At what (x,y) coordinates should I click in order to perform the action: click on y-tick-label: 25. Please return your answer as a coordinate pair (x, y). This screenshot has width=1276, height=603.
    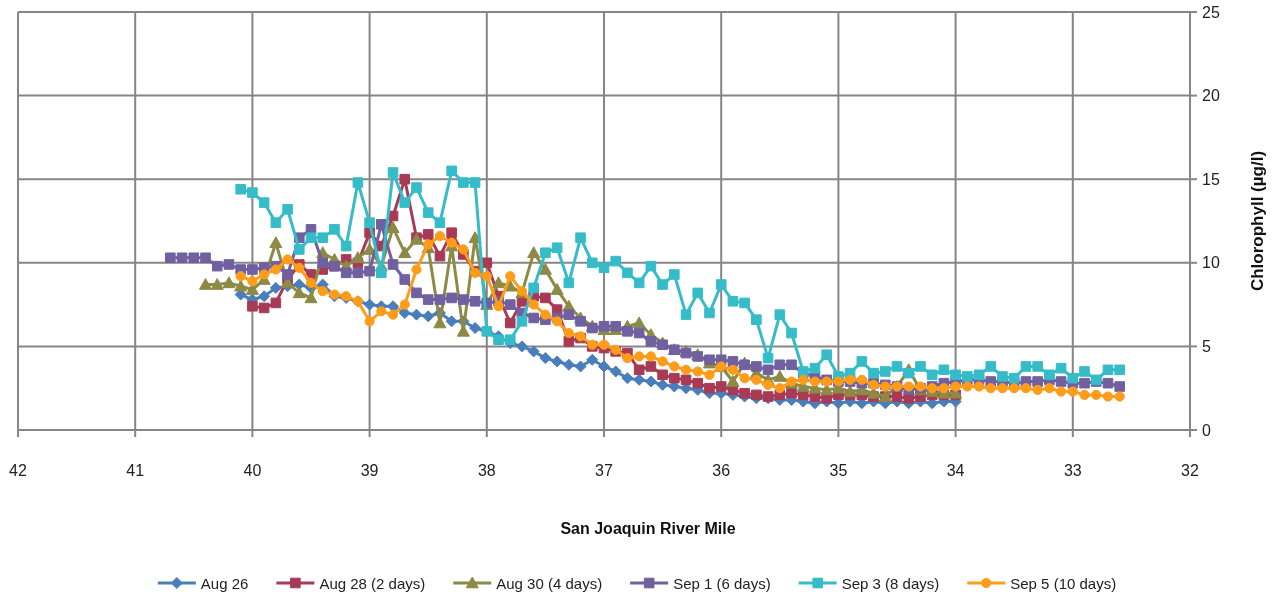
    Looking at the image, I should click on (1211, 12).